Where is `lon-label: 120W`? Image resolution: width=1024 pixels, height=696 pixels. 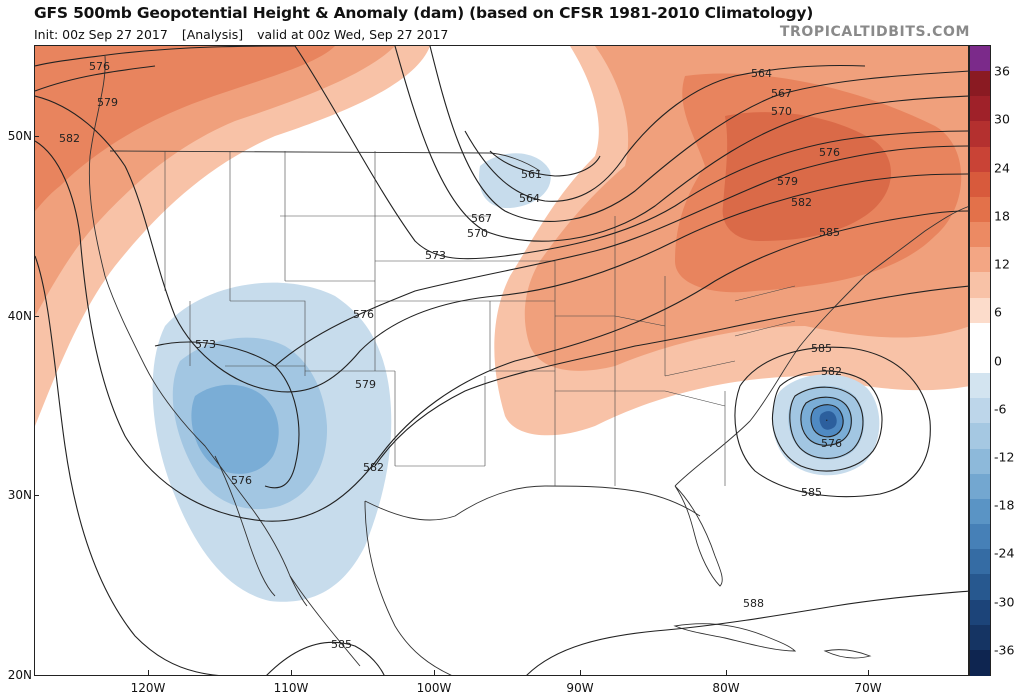
lon-label: 120W is located at coordinates (148, 688).